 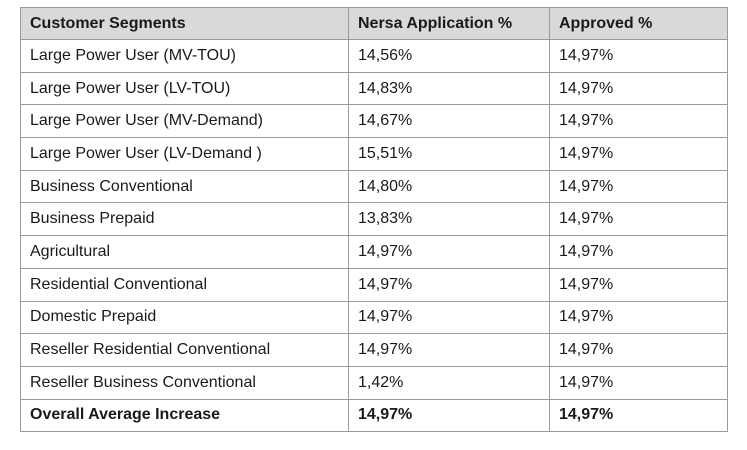 What do you see at coordinates (184, 23) in the screenshot?
I see `header-customer-segments: Customer Segments` at bounding box center [184, 23].